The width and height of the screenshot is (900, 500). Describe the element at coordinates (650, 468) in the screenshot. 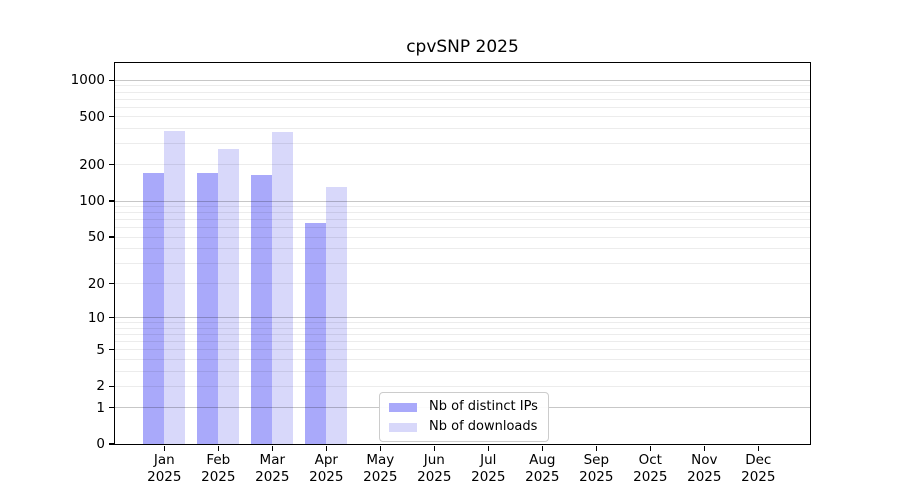

I see `x-tick-label-oct: Oct 2025` at that location.